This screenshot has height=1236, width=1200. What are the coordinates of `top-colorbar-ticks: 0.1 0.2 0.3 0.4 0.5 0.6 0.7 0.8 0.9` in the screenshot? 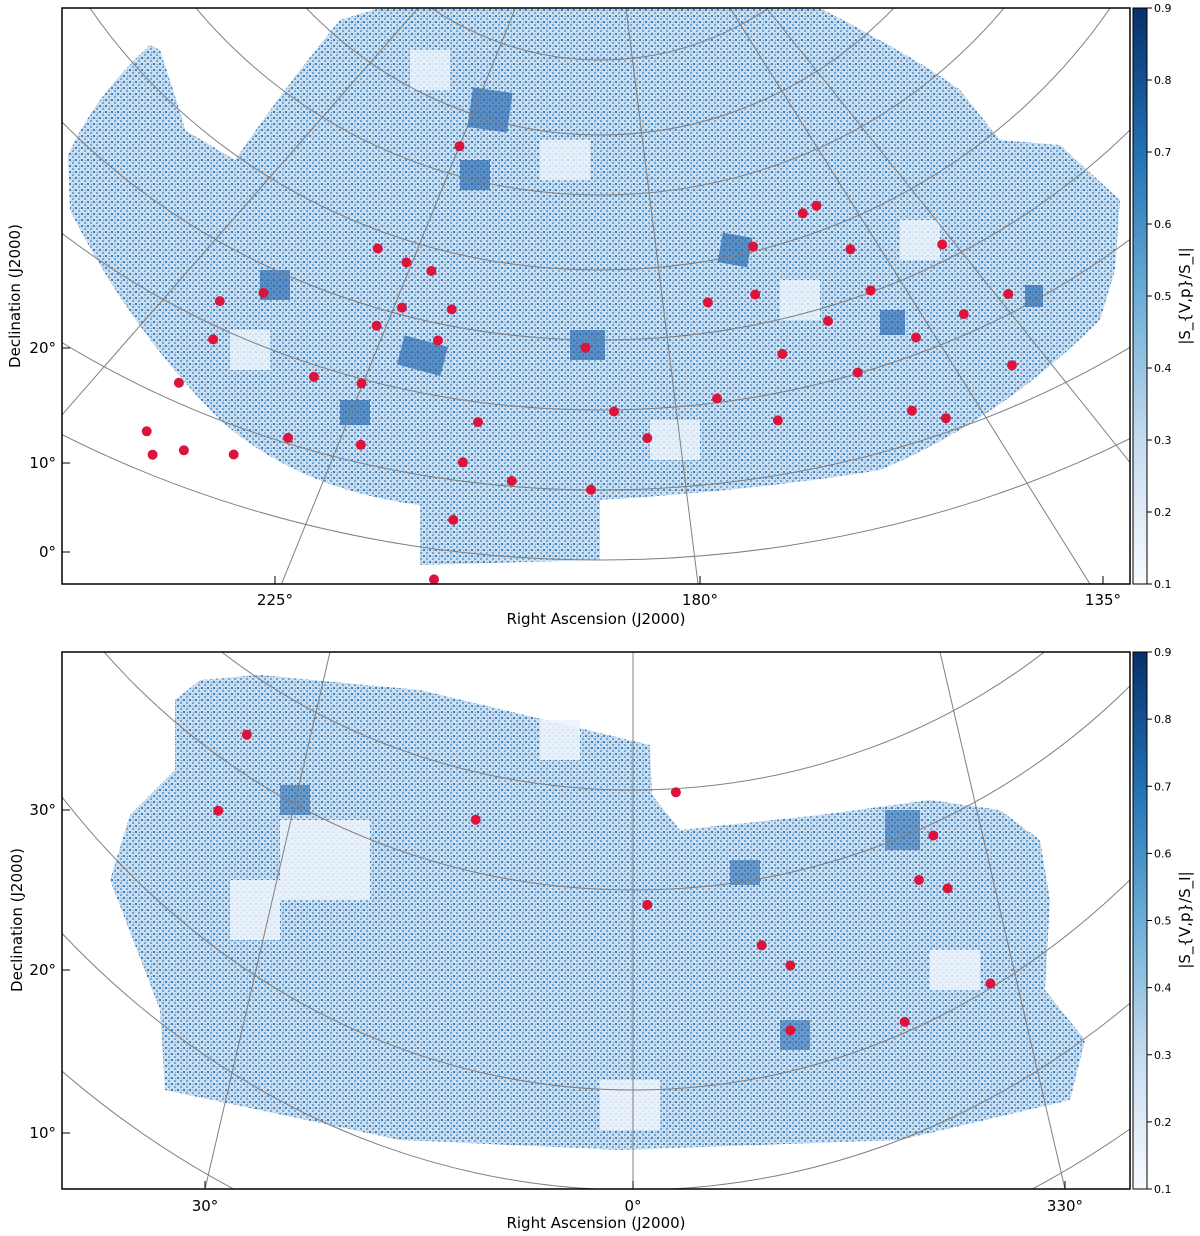 It's located at (1159, 296).